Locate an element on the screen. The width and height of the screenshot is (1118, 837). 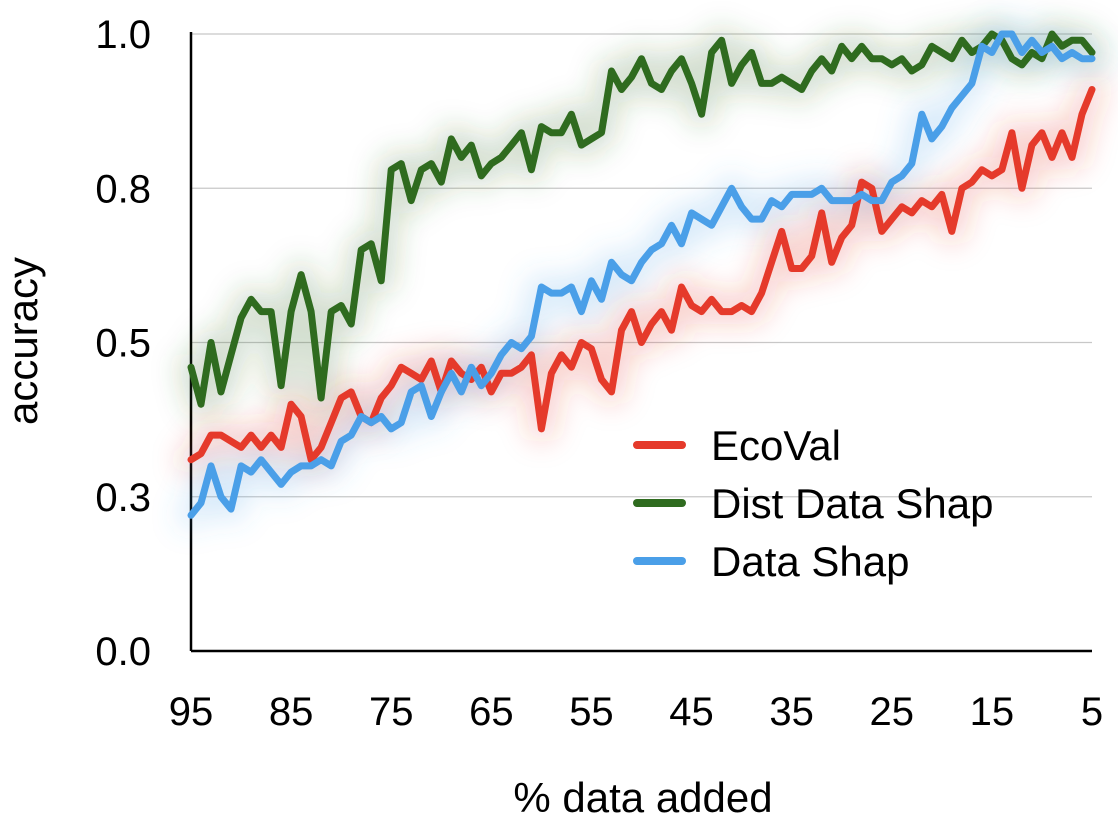
x-tick-label: 55 is located at coordinates (591, 712).